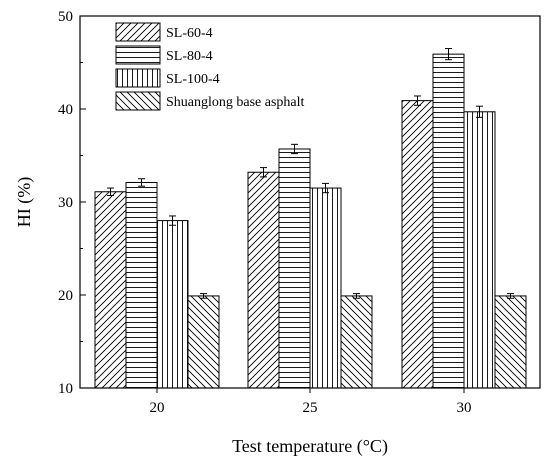 Image resolution: width=550 pixels, height=466 pixels. I want to click on x-tick-label: 25, so click(310, 408).